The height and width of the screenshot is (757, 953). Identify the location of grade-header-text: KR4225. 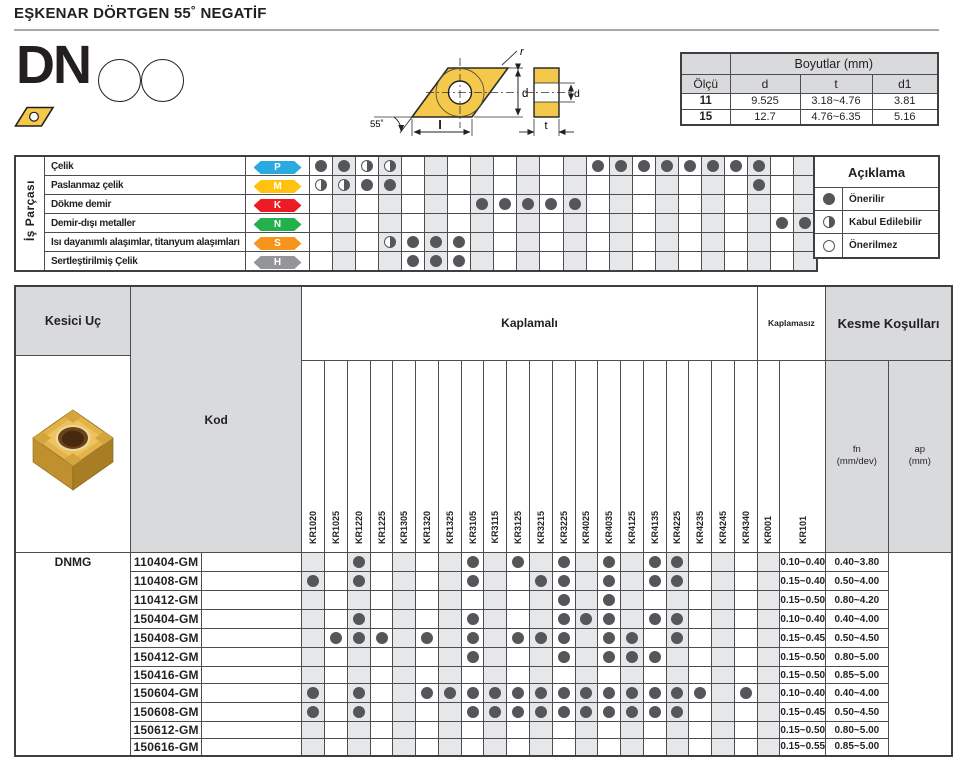
(677, 527).